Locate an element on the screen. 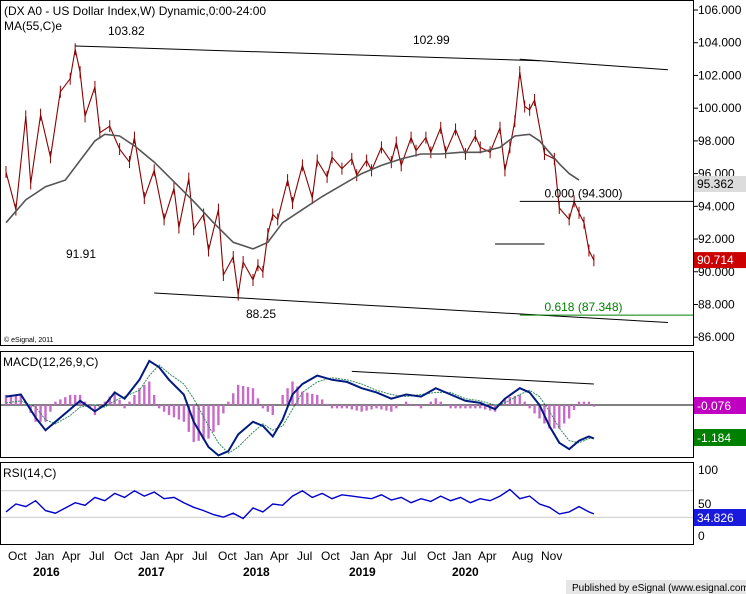 The width and height of the screenshot is (746, 594). macd-badge-1-bg is located at coordinates (720, 437).